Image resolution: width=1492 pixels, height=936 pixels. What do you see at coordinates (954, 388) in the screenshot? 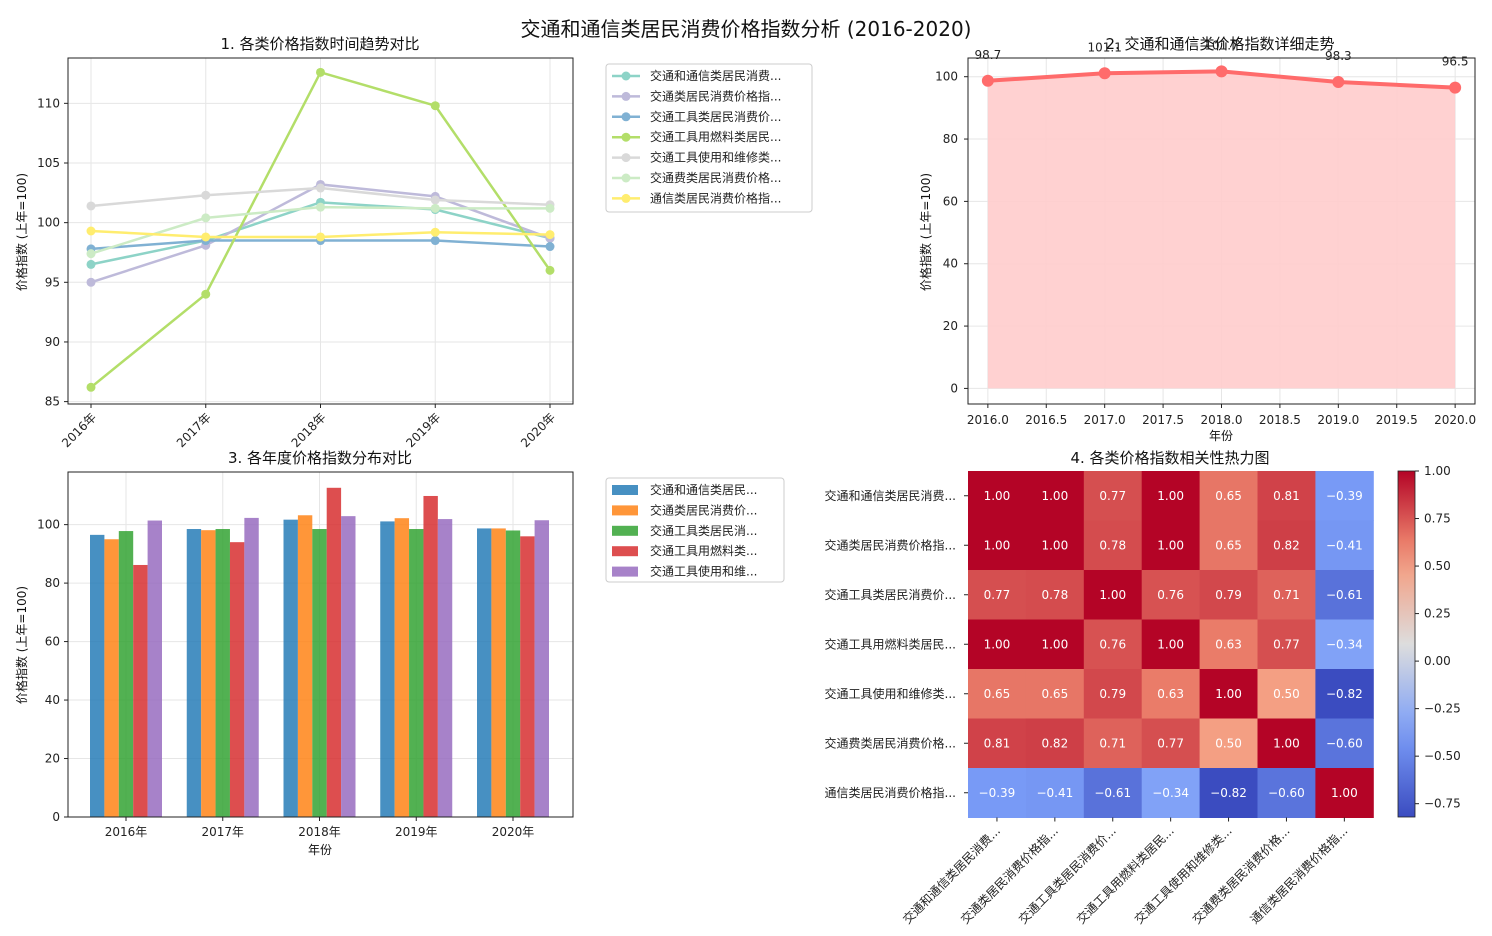
I see `area-chart-ytick-label: 0` at bounding box center [954, 388].